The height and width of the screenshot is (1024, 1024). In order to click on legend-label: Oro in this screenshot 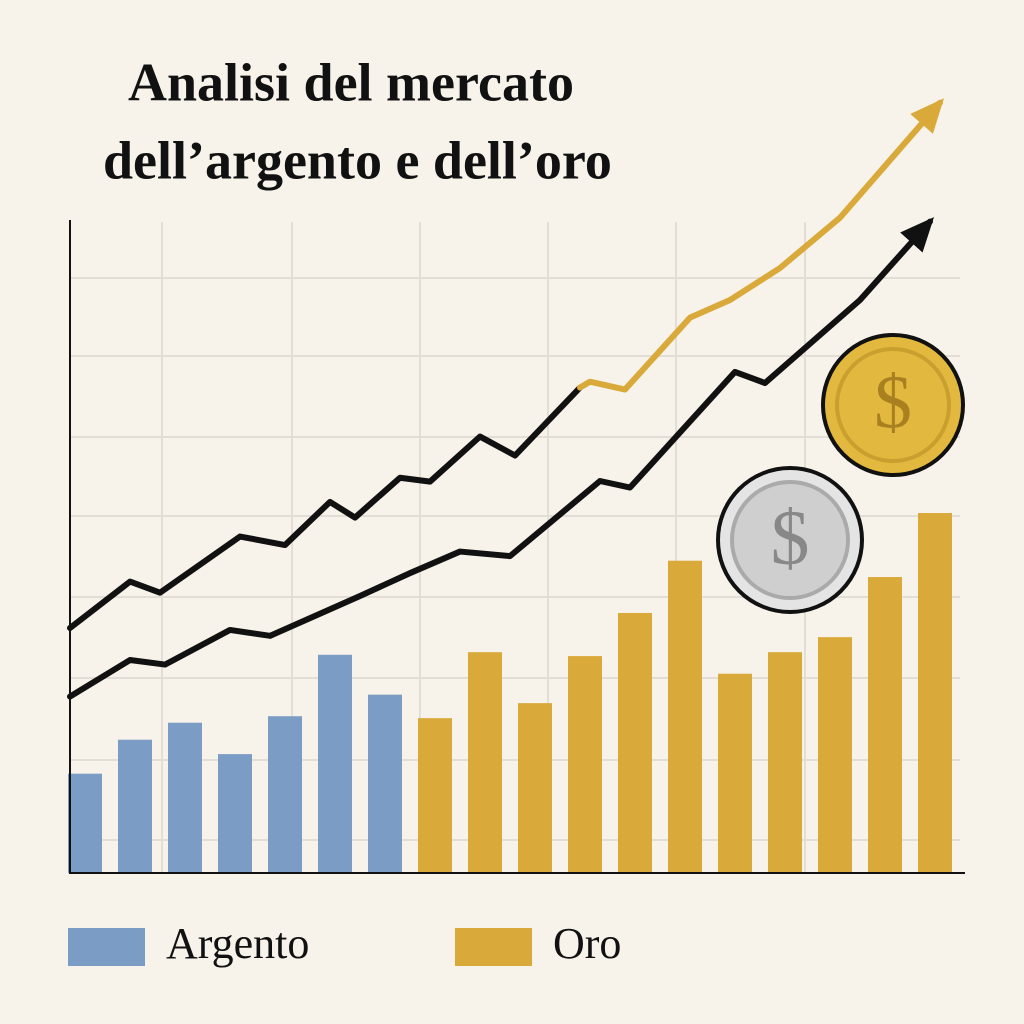, I will do `click(587, 943)`.